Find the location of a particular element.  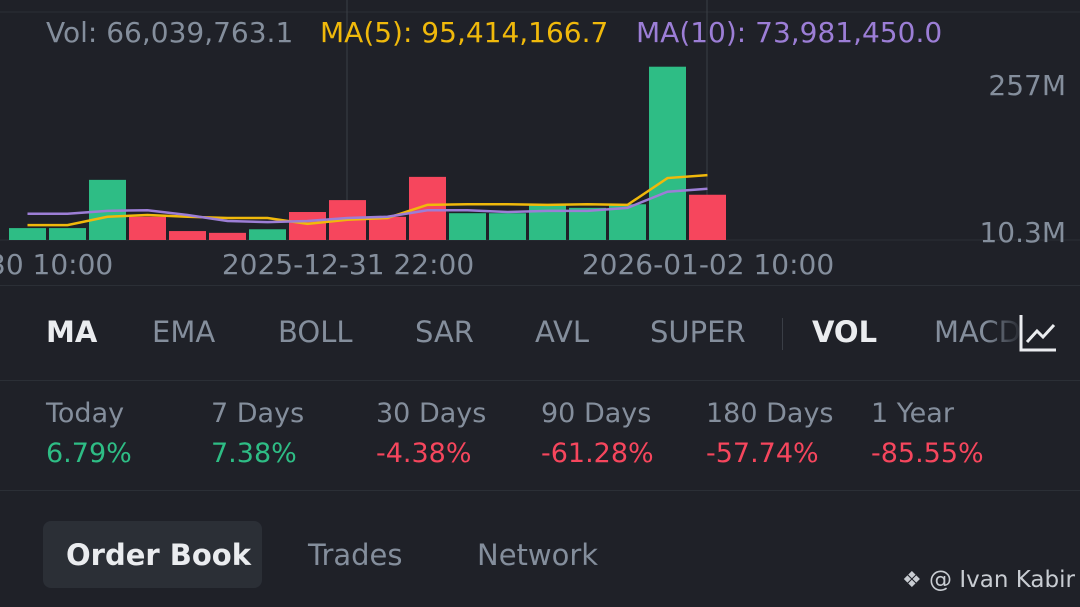

period-label: 1 Year is located at coordinates (912, 413).